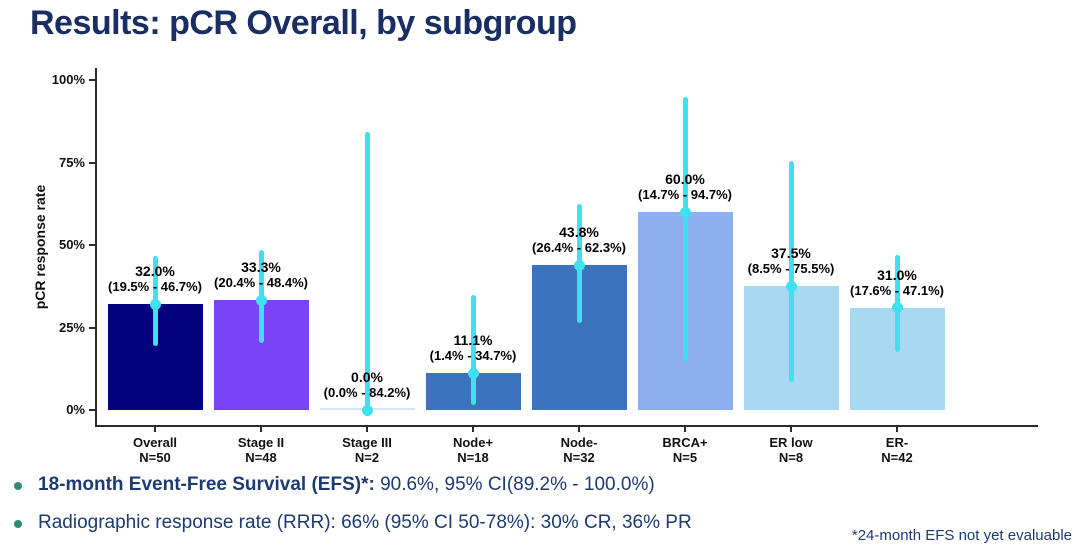  I want to click on bar-value-label: 33.3% (20.4% - 48.4%), so click(261, 275).